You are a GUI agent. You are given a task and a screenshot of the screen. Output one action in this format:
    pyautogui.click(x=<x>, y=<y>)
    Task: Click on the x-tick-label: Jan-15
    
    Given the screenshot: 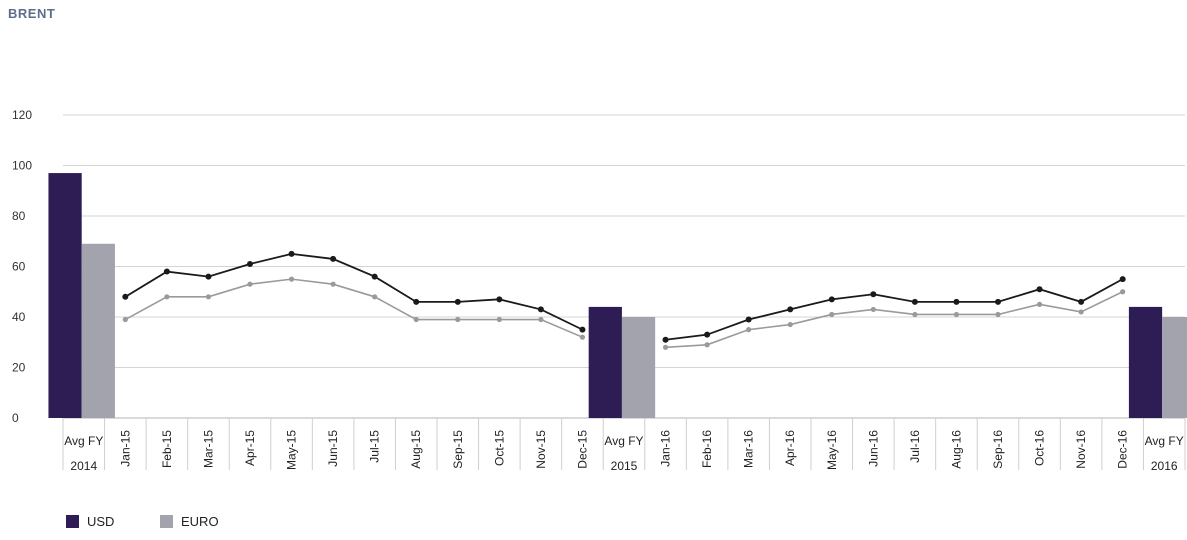 What is the action you would take?
    pyautogui.click(x=125, y=448)
    